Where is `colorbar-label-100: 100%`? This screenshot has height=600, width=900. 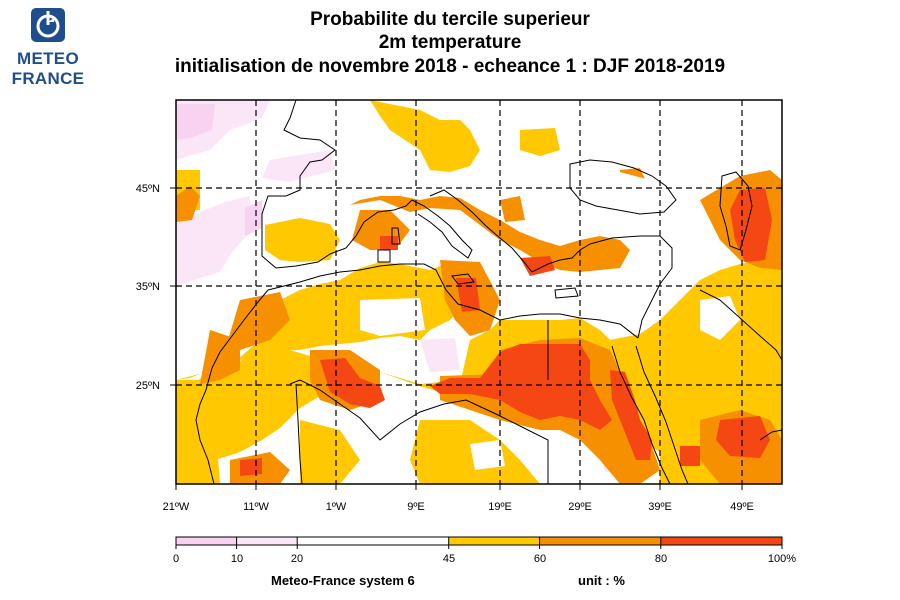 colorbar-label-100: 100% is located at coordinates (782, 559).